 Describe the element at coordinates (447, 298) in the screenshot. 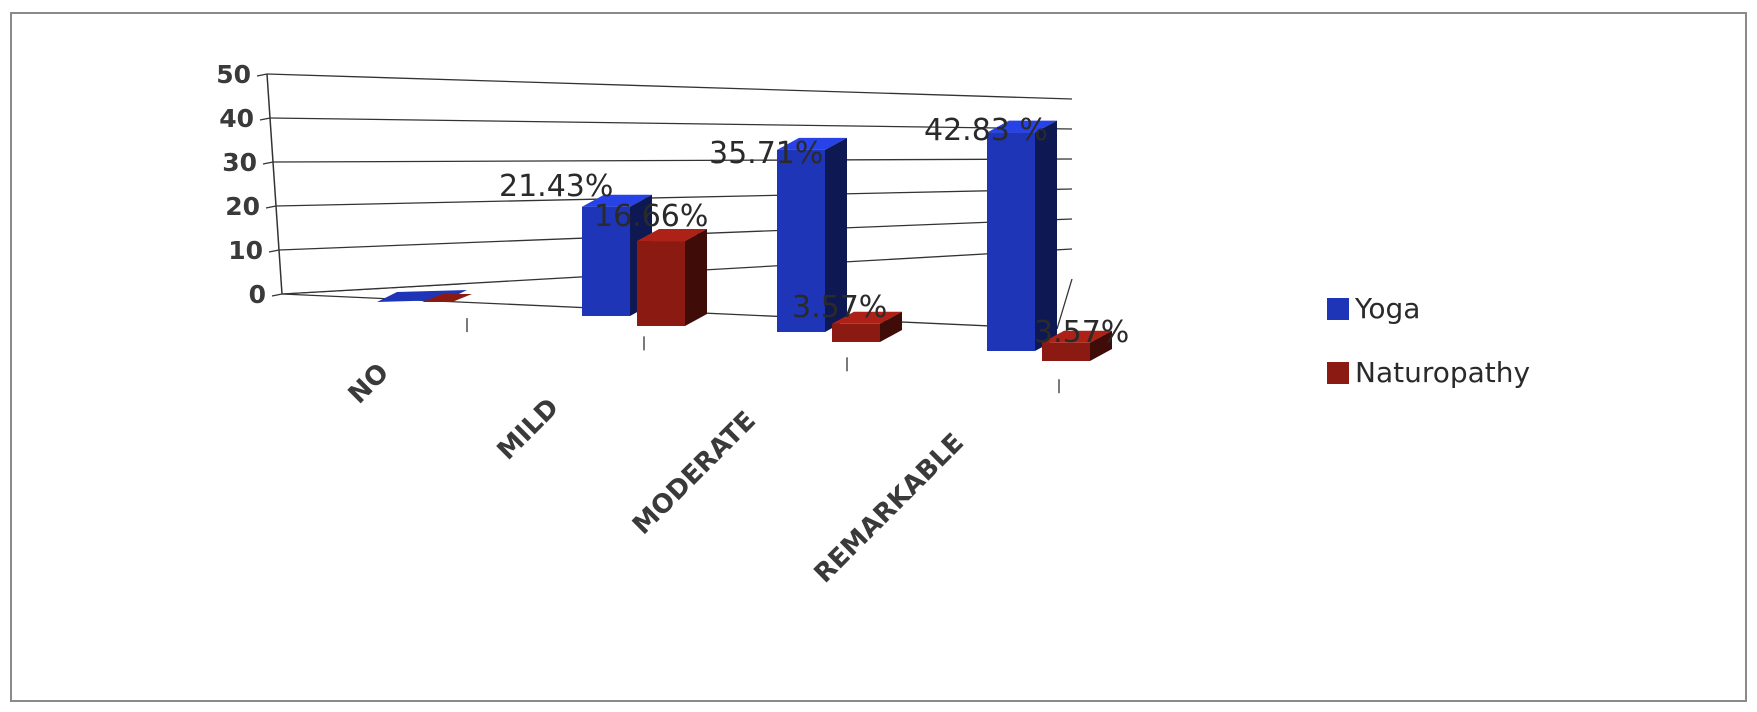

I see `bar-naturopathy-flat` at that location.